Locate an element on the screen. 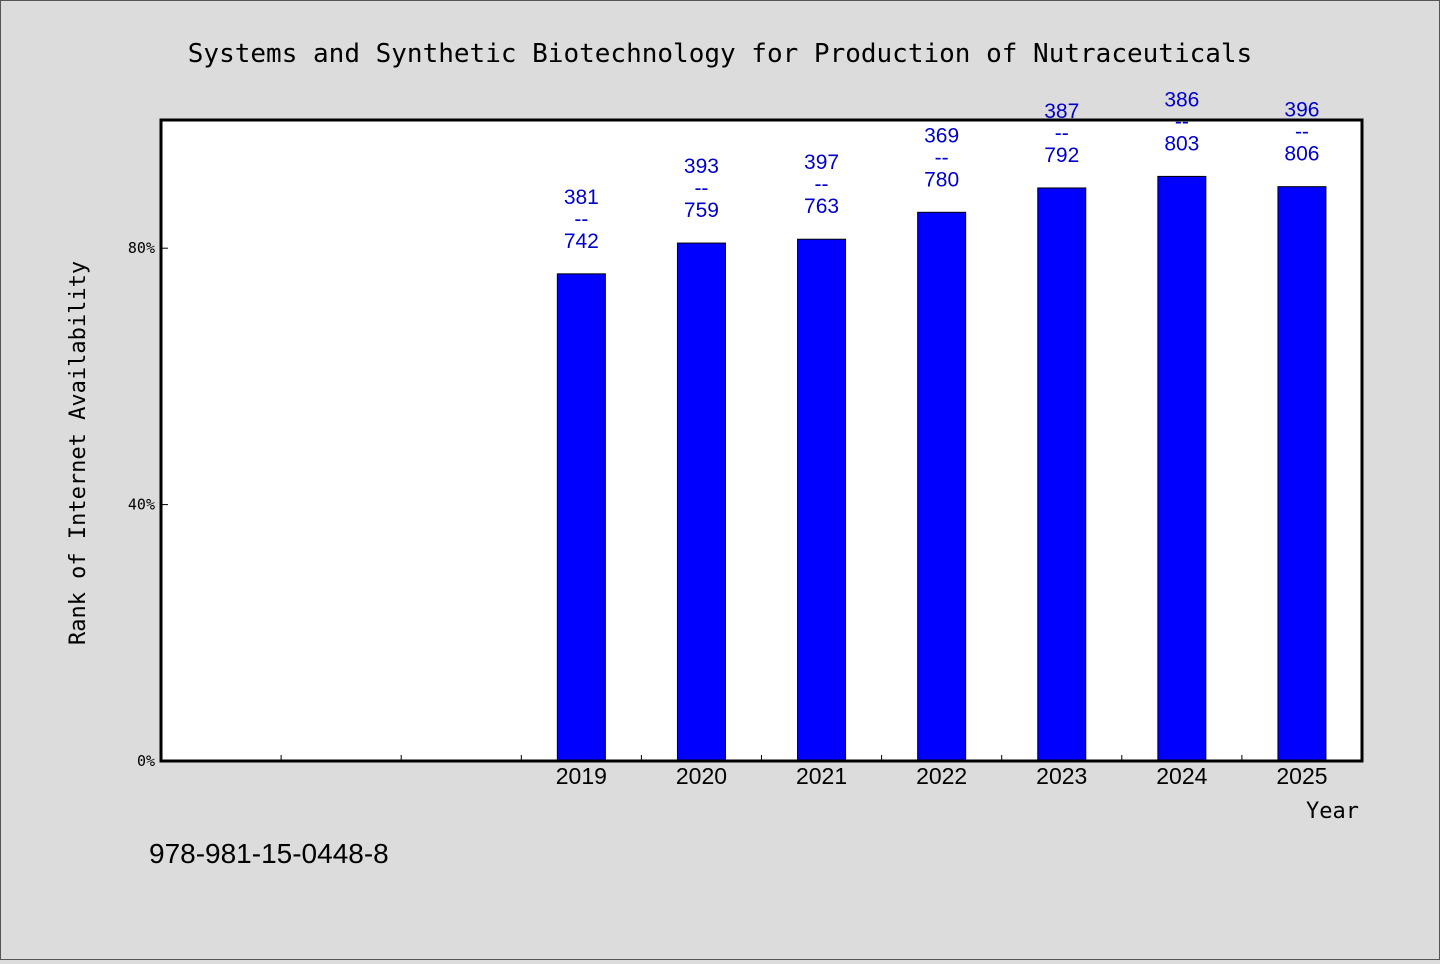  x-tick-label-2022: 2022 is located at coordinates (941, 776).